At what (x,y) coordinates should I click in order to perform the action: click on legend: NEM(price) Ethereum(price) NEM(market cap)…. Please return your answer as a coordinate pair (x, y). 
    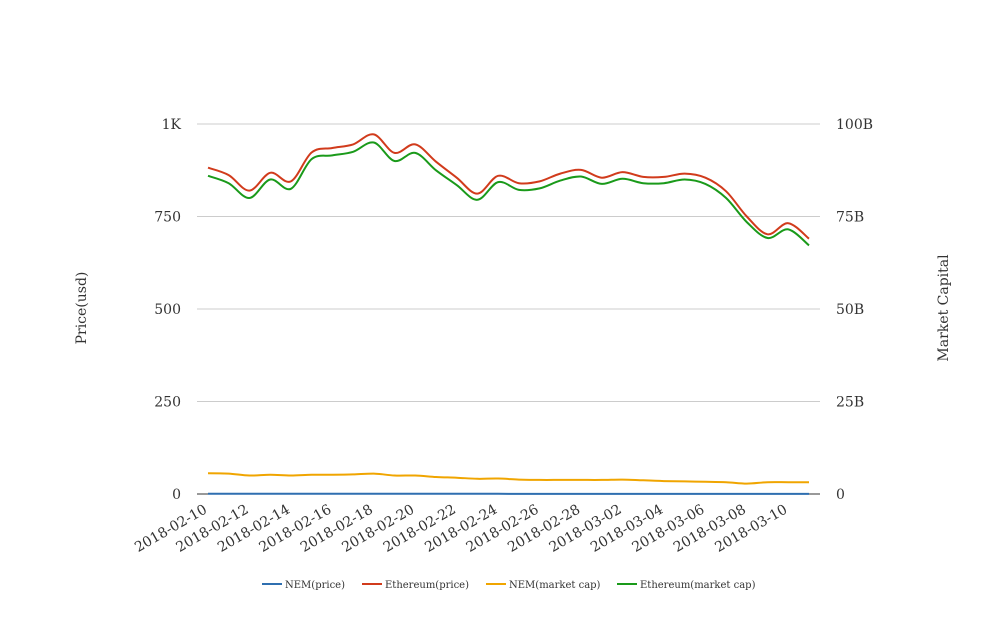
    Looking at the image, I should click on (509, 585).